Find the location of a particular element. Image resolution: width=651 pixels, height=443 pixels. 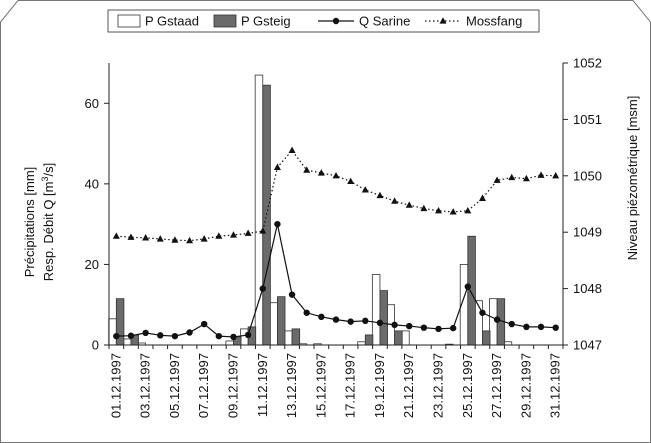

x-tick-label: 01.12.1997 is located at coordinates (115, 385).